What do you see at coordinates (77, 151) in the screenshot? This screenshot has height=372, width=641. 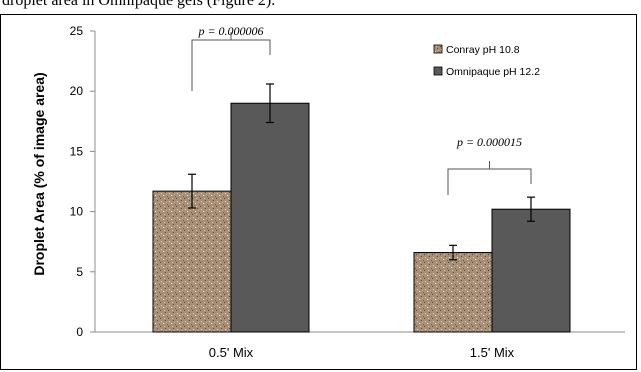 I see `y-tick-label: 15` at bounding box center [77, 151].